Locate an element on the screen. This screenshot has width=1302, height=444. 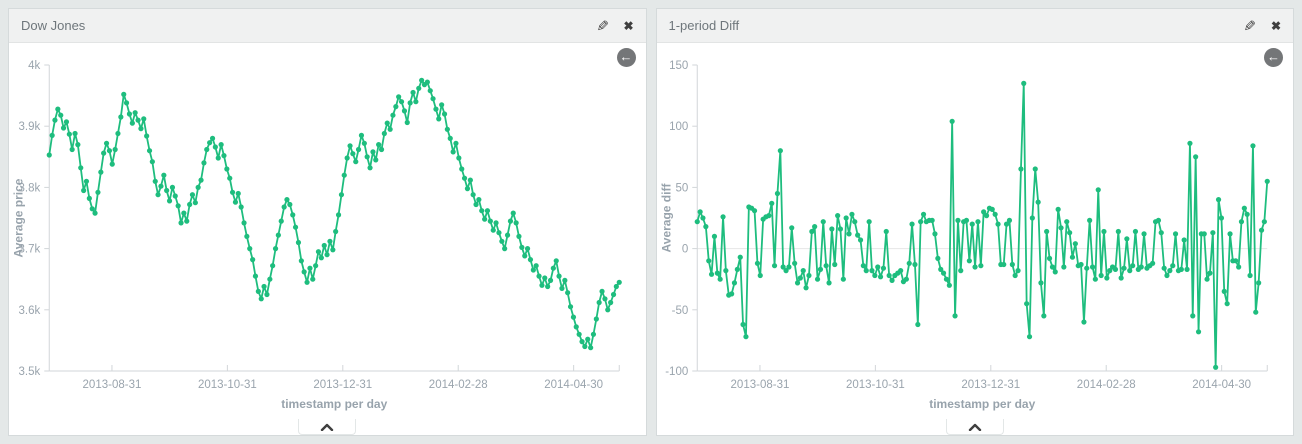
svg-text: 3.5k is located at coordinates (30, 372).